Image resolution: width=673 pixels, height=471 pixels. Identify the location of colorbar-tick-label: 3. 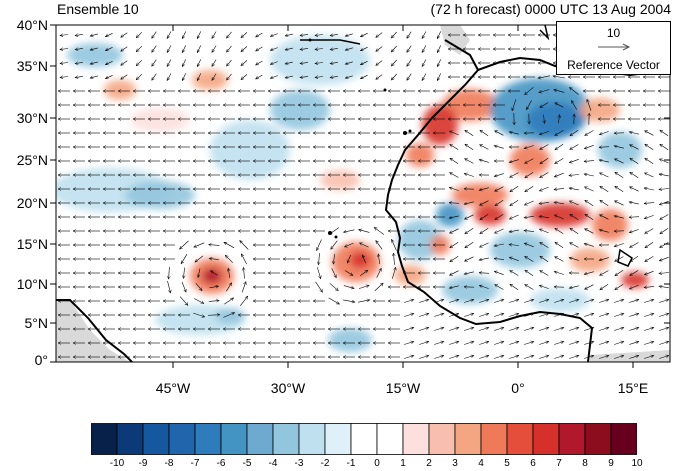
(455, 463).